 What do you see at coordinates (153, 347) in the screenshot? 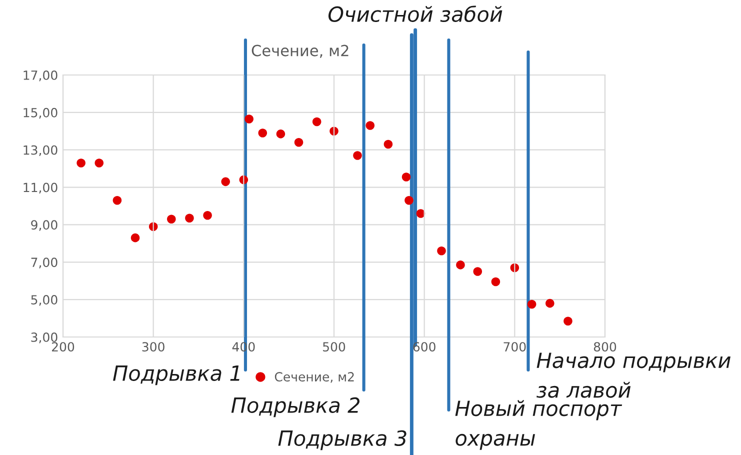
I see `x-tick-label: 300` at bounding box center [153, 347].